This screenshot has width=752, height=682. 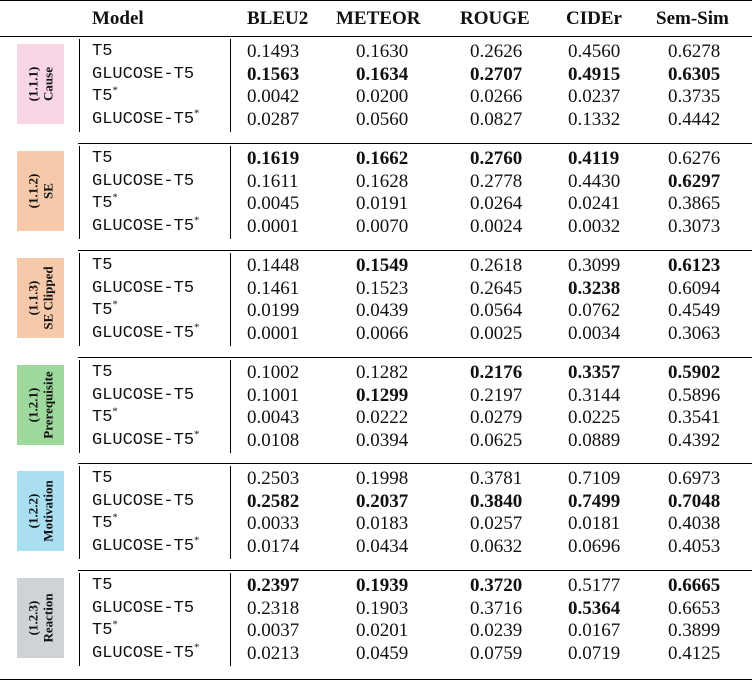 What do you see at coordinates (496, 631) in the screenshot?
I see `metric-value: 0.0239` at bounding box center [496, 631].